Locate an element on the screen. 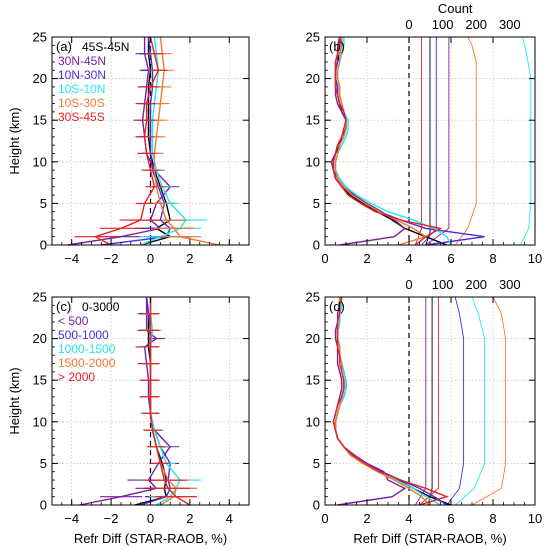 This screenshot has width=546, height=550. top-axis-label: Count is located at coordinates (455, 8).